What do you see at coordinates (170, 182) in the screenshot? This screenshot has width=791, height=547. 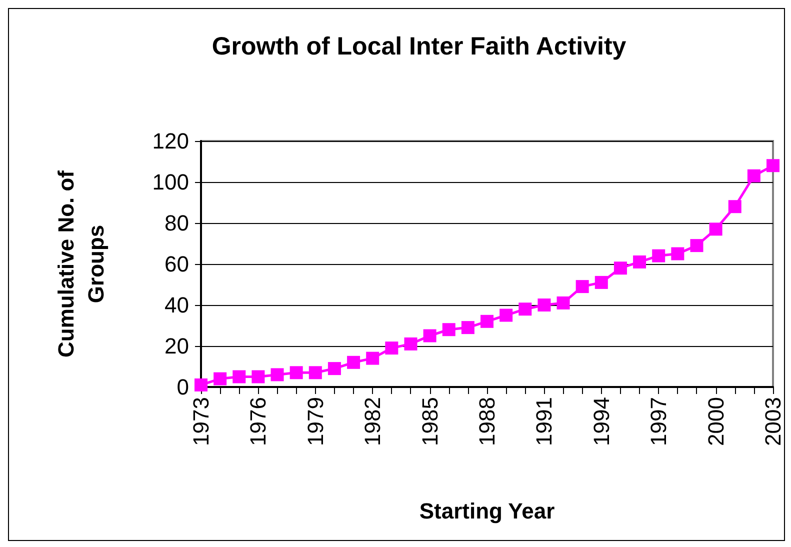 I see `y-tick-label: 100` at bounding box center [170, 182].